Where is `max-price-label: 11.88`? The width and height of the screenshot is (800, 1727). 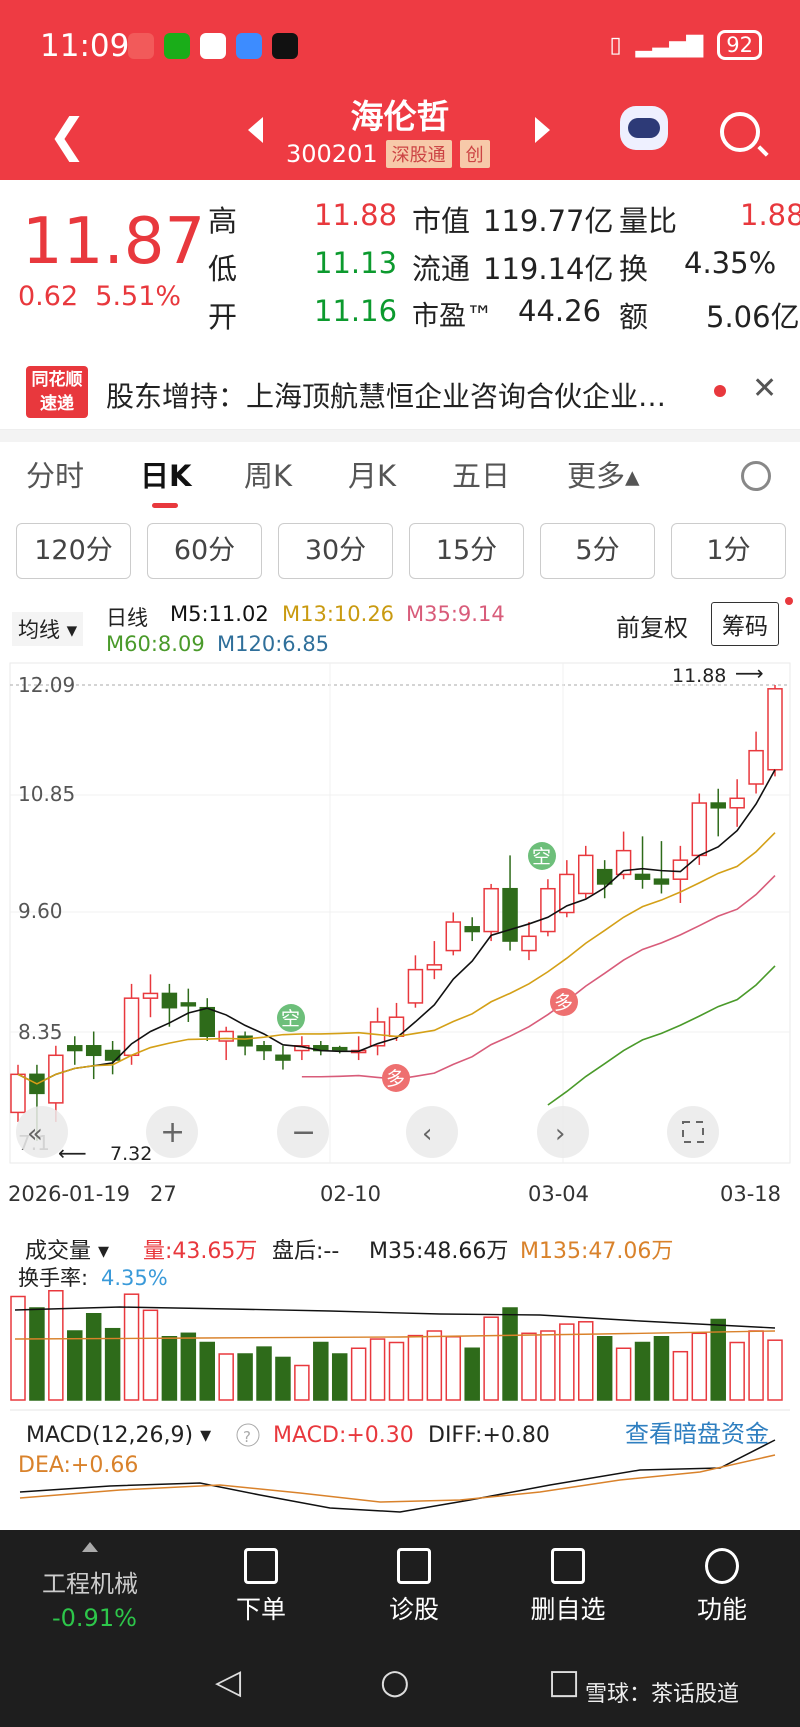
max-price-label: 11.88 is located at coordinates (699, 676).